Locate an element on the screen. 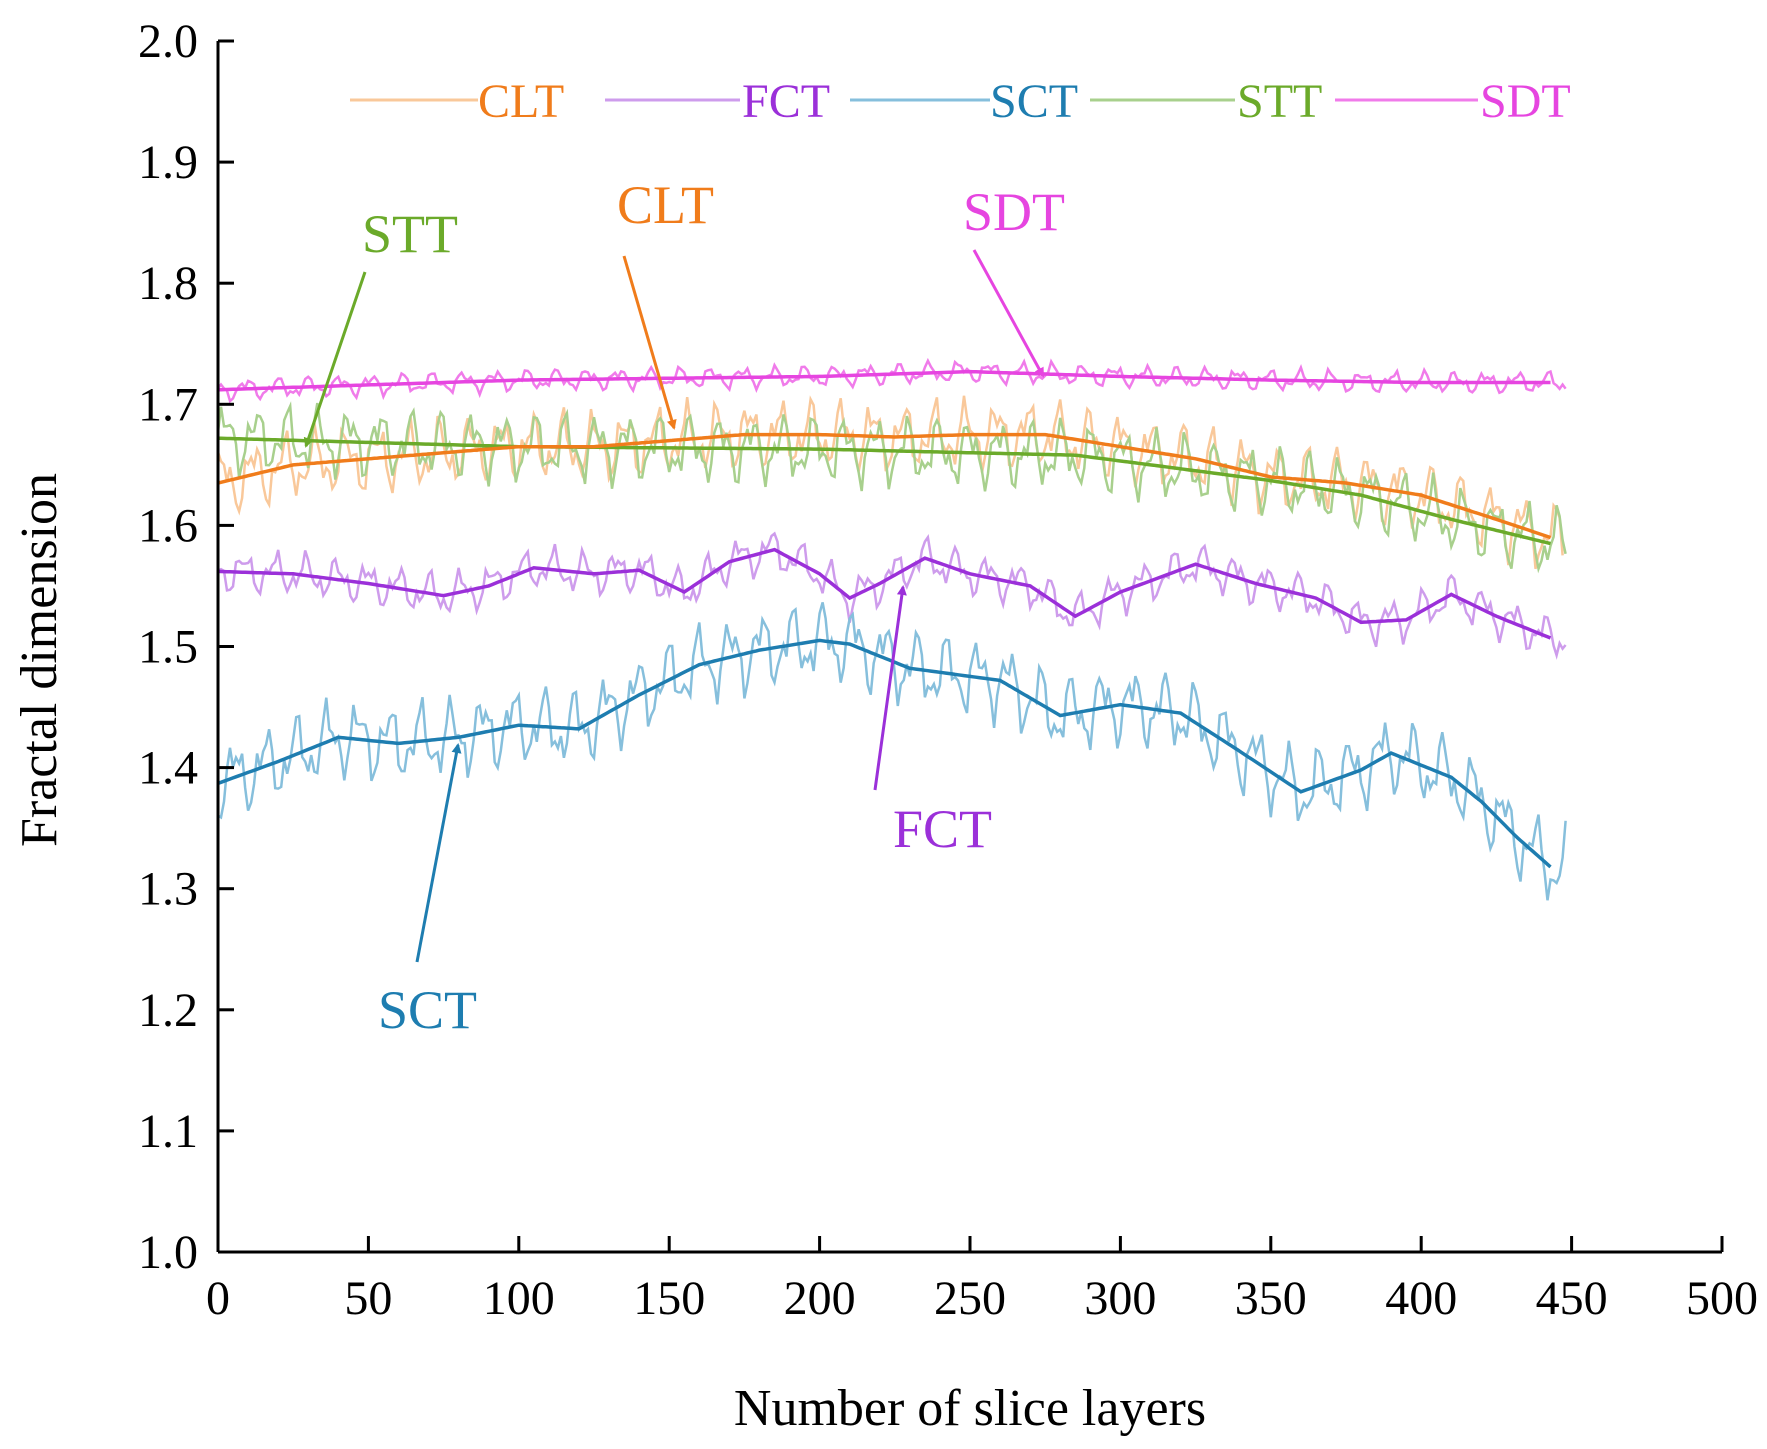 This screenshot has width=1767, height=1449. y-tick-label: 2.0 is located at coordinates (168, 41).